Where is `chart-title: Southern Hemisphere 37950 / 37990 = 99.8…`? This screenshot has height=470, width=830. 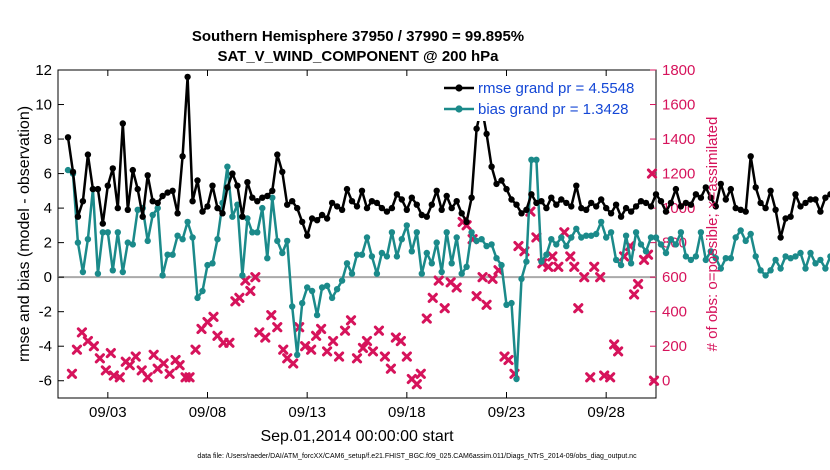
chart-title: Southern Hemisphere 37950 / 37990 = 99.8… is located at coordinates (358, 36).